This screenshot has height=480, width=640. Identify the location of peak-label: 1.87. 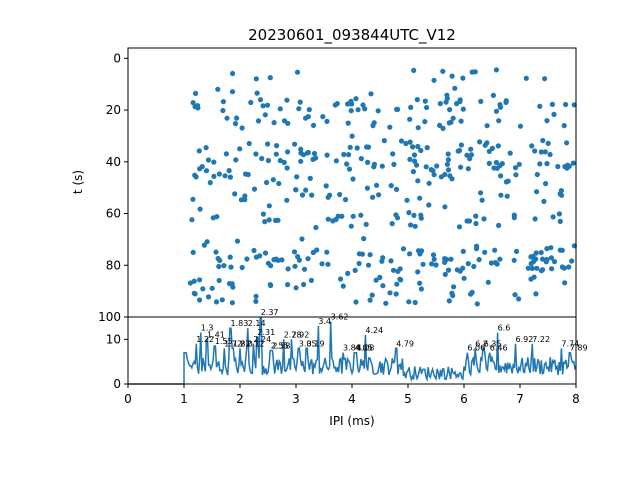
(242, 343).